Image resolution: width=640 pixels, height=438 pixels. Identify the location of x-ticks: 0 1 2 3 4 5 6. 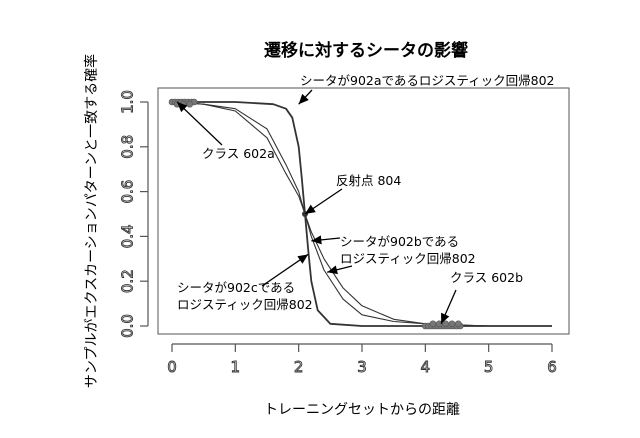
(362, 360).